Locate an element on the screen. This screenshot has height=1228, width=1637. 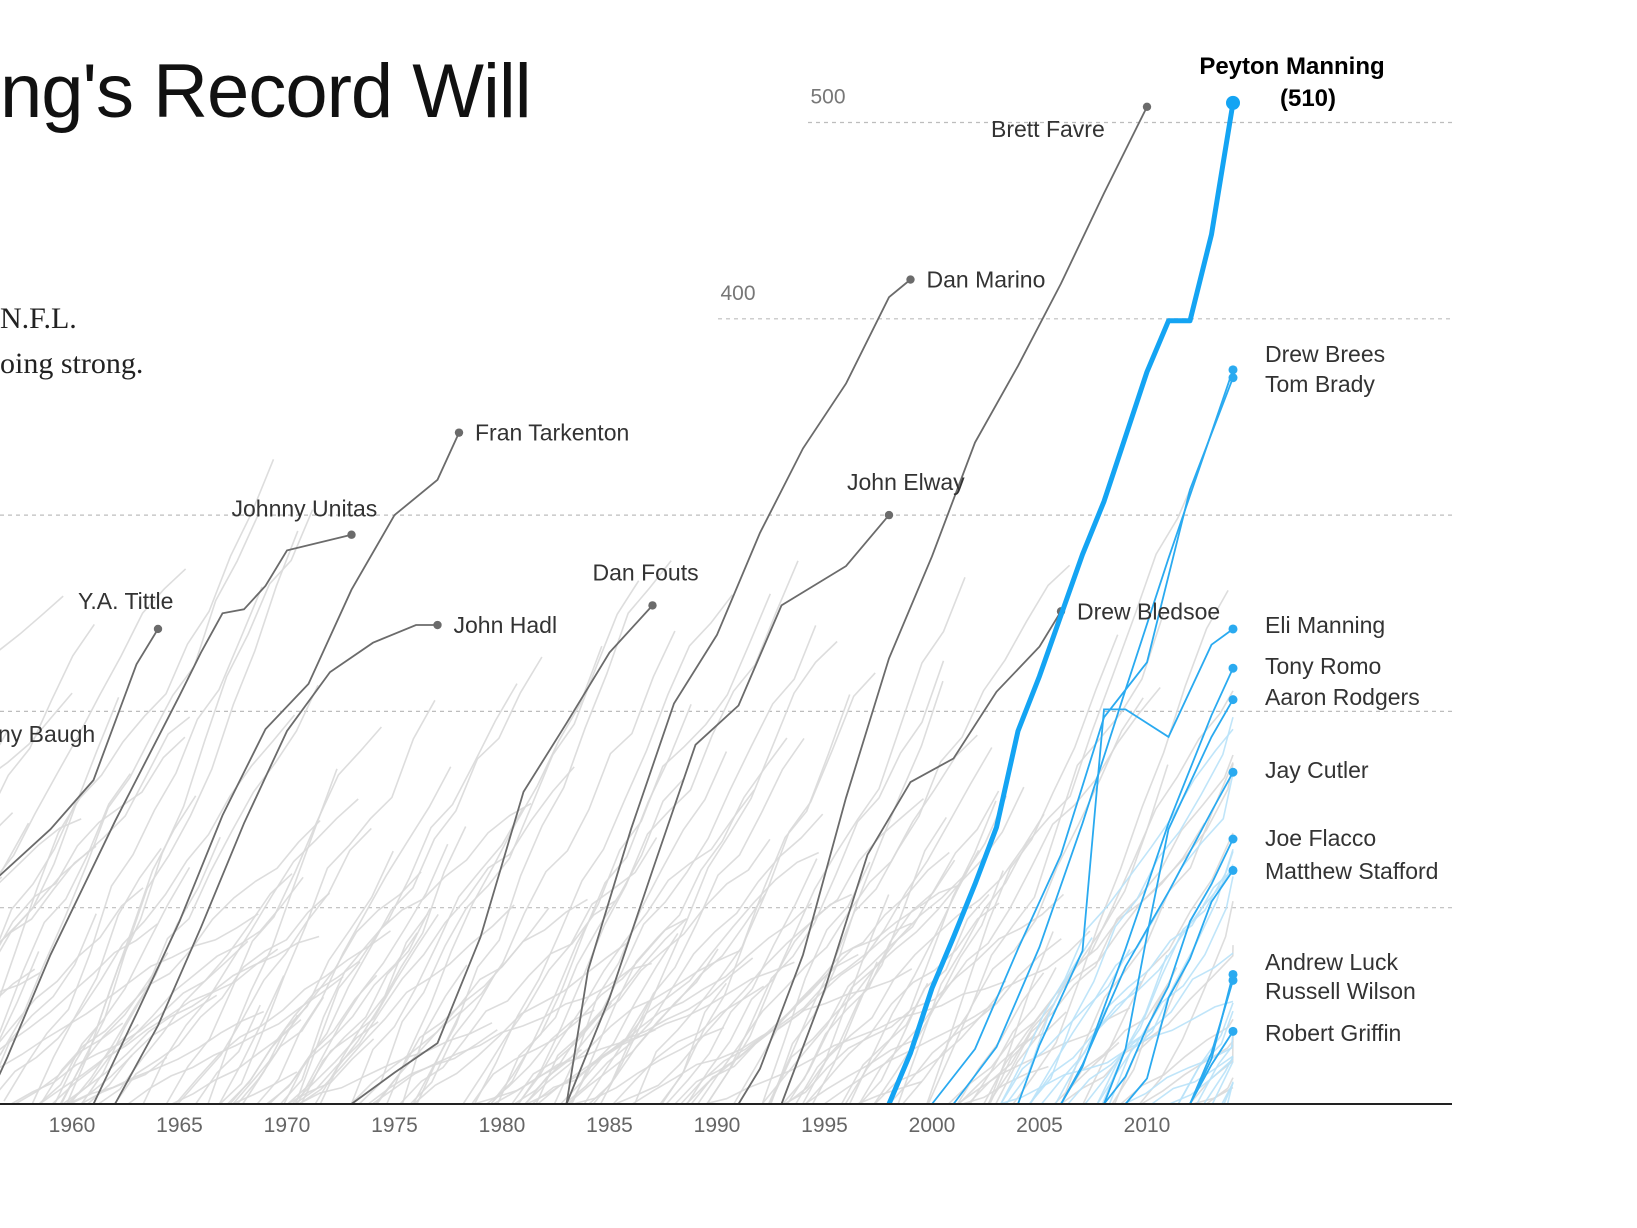
line-drew-bledsoe is located at coordinates (921, 857).